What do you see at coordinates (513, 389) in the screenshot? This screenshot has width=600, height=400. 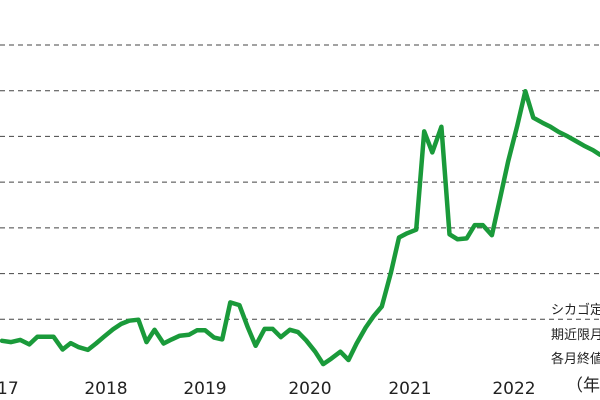 I see `x-tick-label: 2022` at bounding box center [513, 389].